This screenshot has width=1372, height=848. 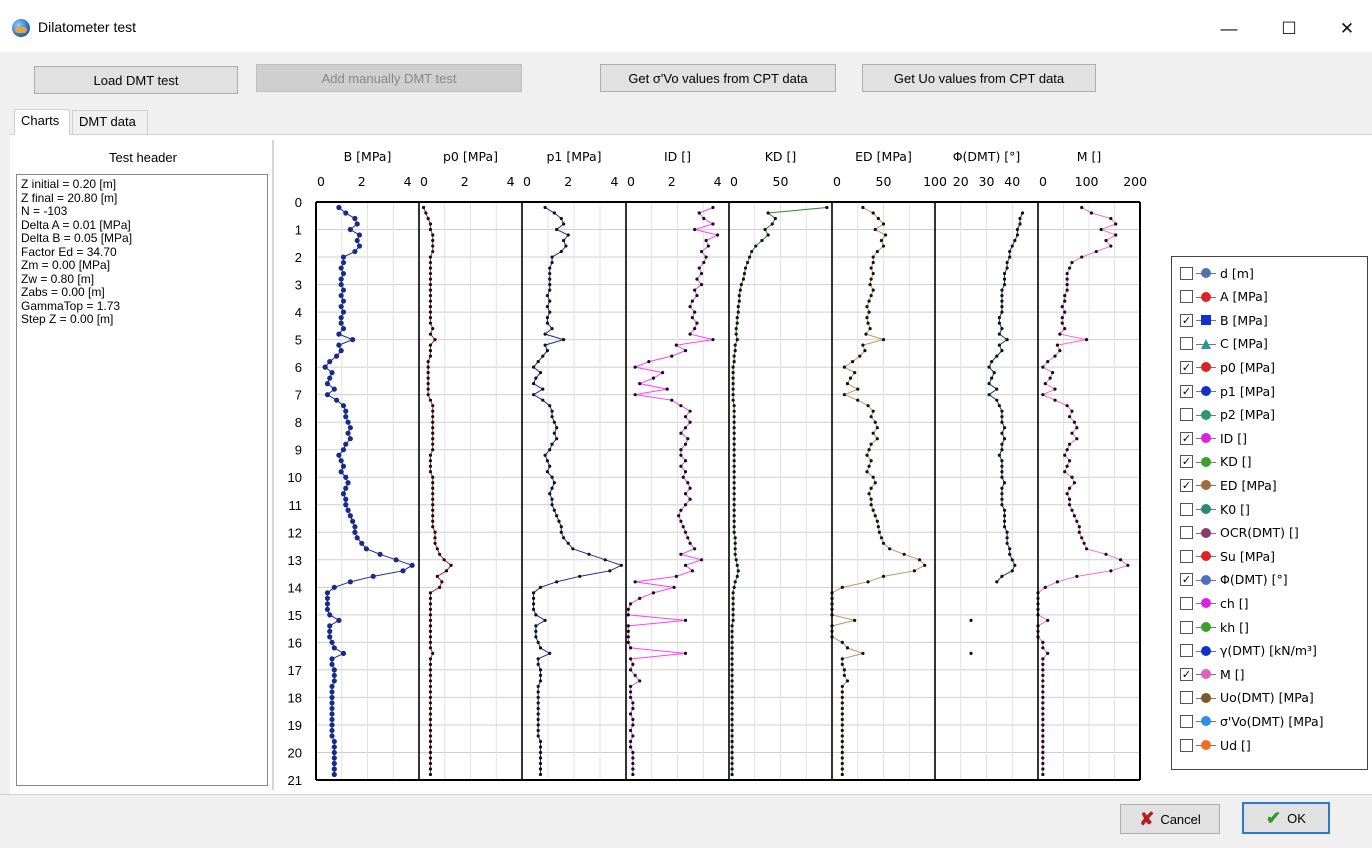 I want to click on maximize-button: ☐, so click(x=1289, y=28).